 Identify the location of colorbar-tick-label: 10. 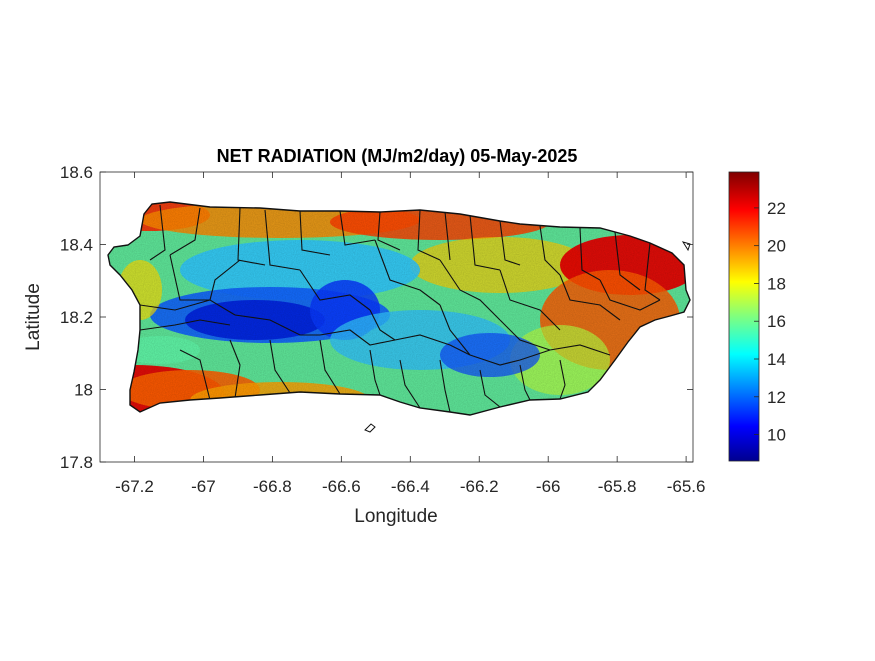
(776, 435).